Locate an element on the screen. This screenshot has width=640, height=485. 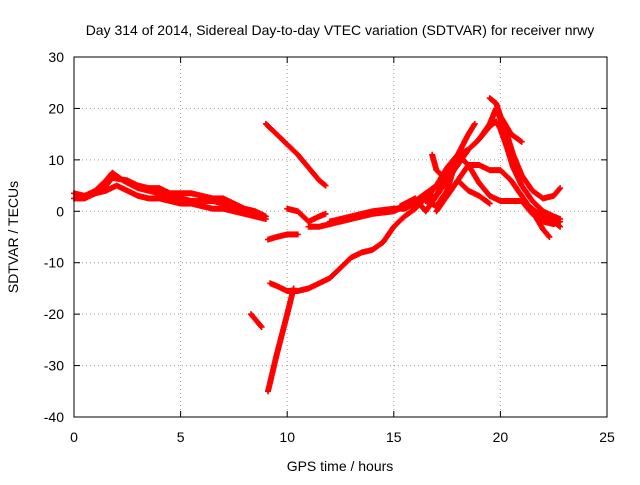
x-tick-label: 10 is located at coordinates (287, 437).